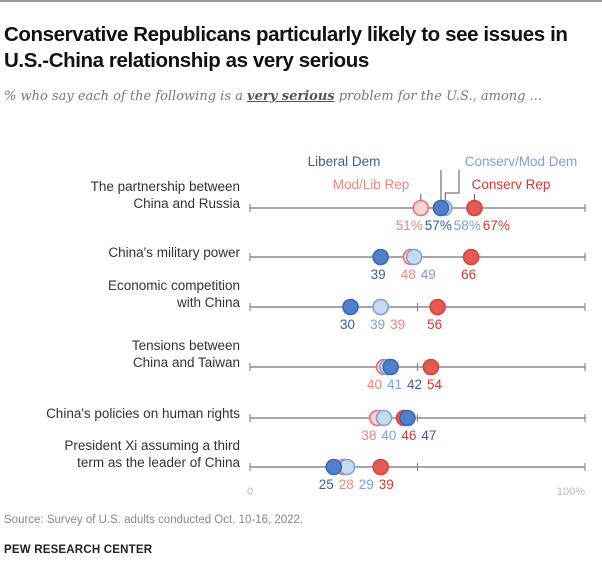  I want to click on value-label: 42, so click(414, 384).